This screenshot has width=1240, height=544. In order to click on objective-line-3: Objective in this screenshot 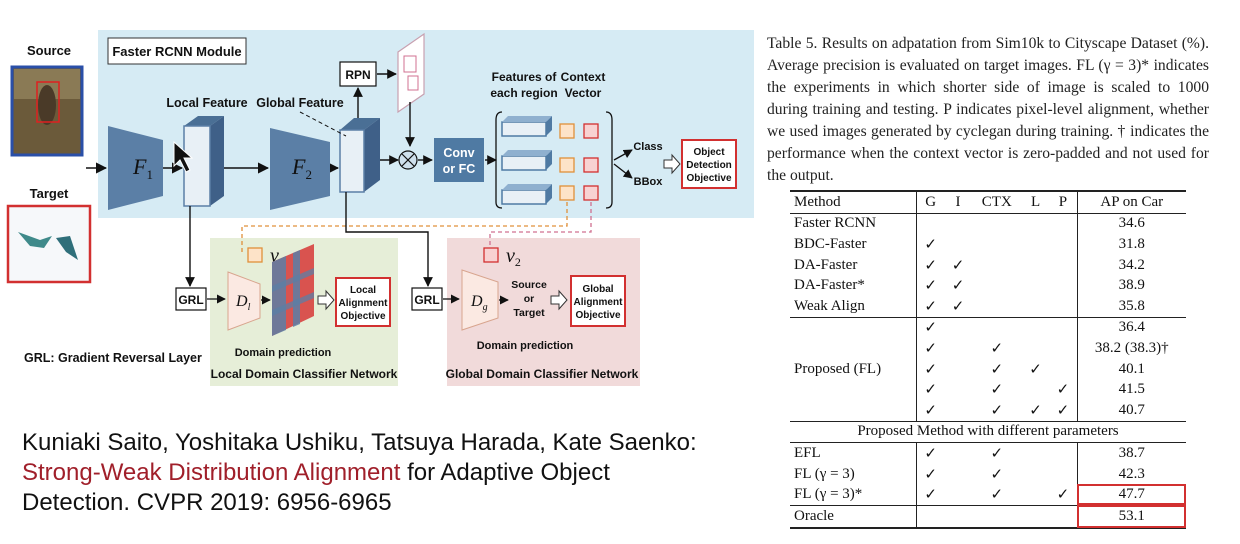, I will do `click(708, 178)`.